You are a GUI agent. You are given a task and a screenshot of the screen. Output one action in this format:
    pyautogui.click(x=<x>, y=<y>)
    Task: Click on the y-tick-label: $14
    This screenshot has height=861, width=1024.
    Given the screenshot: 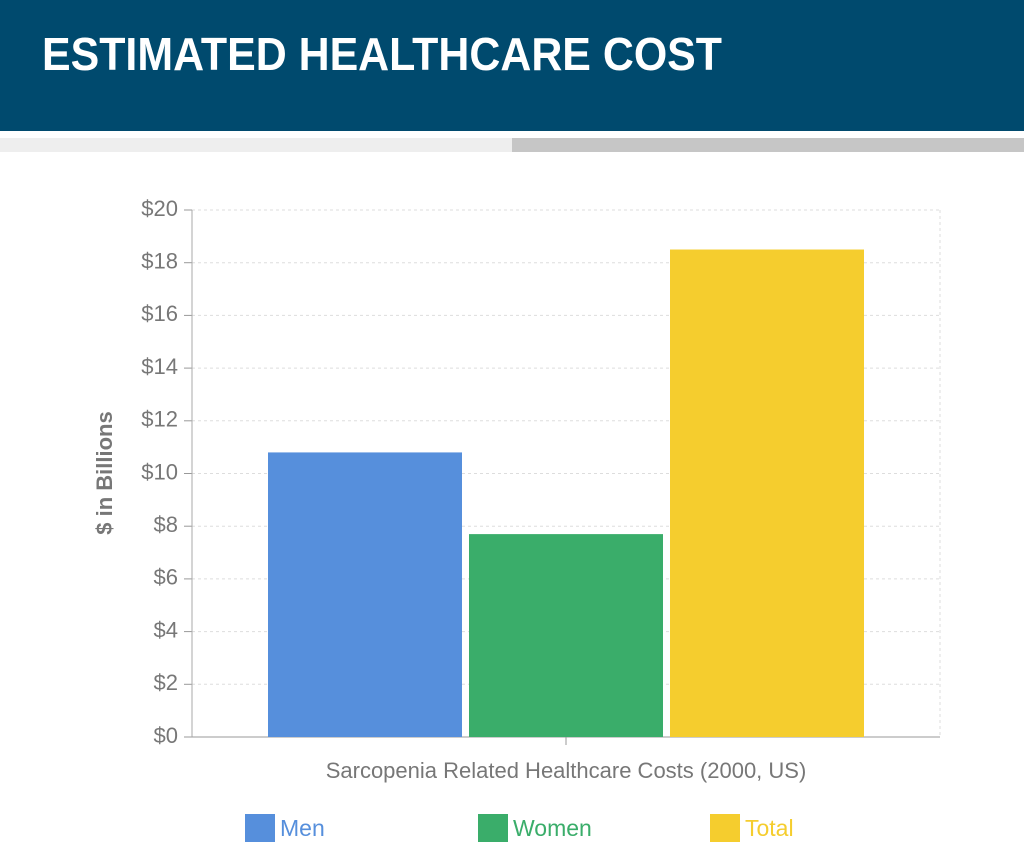 What is the action you would take?
    pyautogui.click(x=159, y=366)
    